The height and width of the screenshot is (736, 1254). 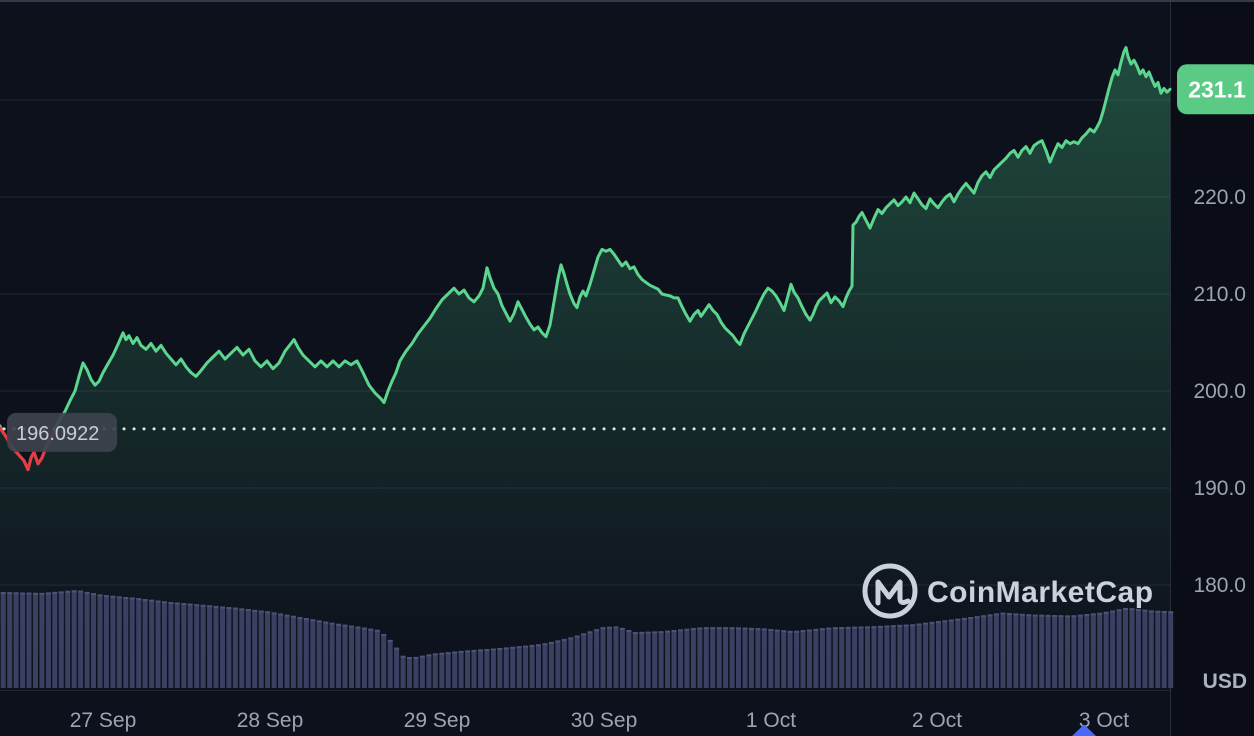 What do you see at coordinates (1217, 89) in the screenshot?
I see `current-price-value: 231.1` at bounding box center [1217, 89].